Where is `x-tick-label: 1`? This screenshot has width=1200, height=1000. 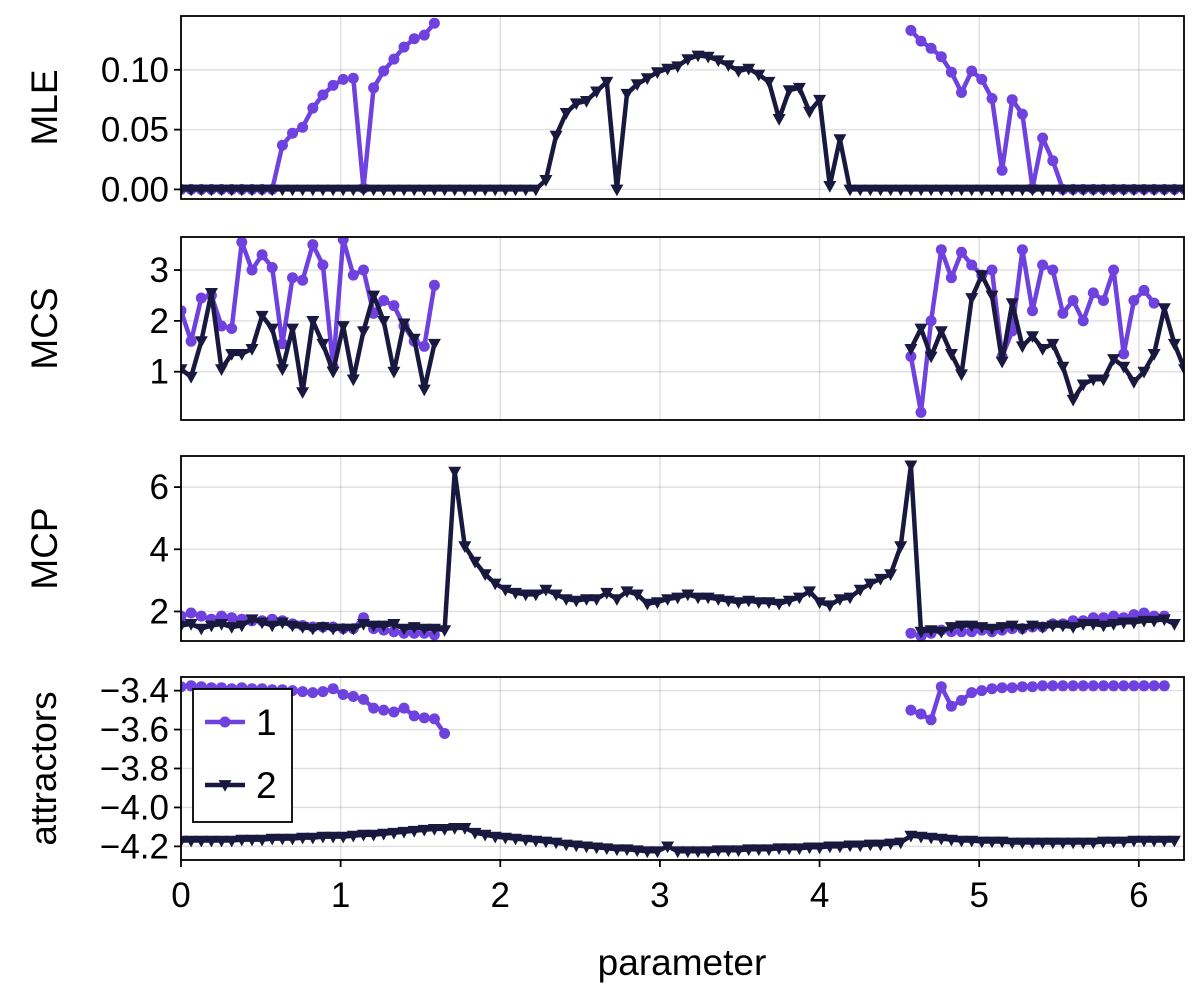
x-tick-label: 1 is located at coordinates (340, 895).